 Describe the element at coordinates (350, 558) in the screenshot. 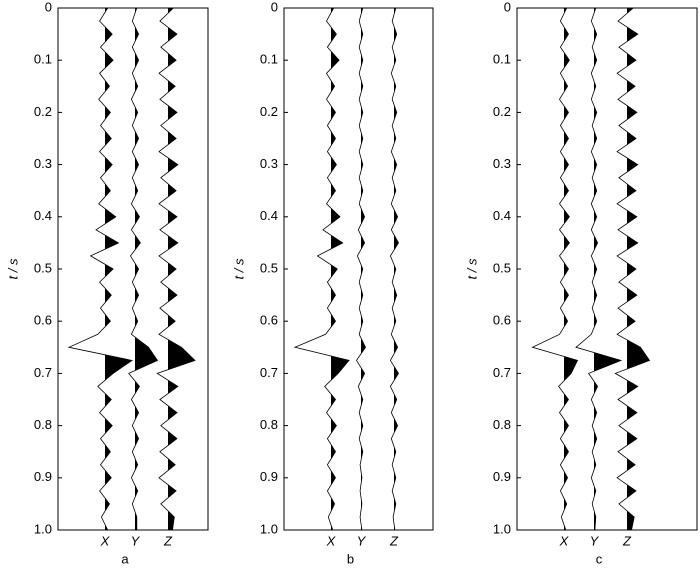

I see `panel-label: b` at that location.